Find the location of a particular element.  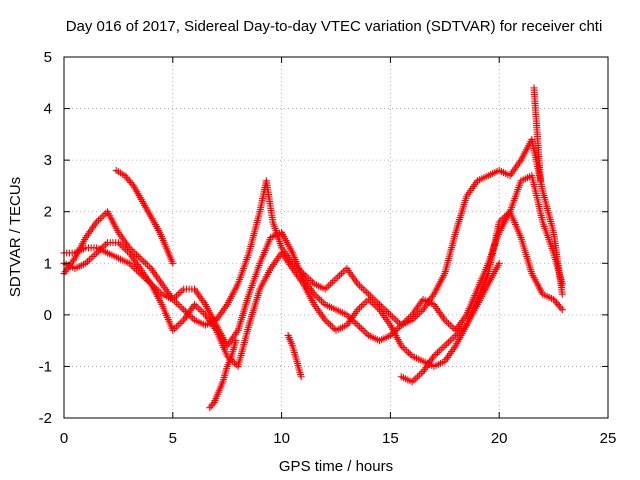

y-axis-label: SDTVAR / TECUs is located at coordinates (15, 237).